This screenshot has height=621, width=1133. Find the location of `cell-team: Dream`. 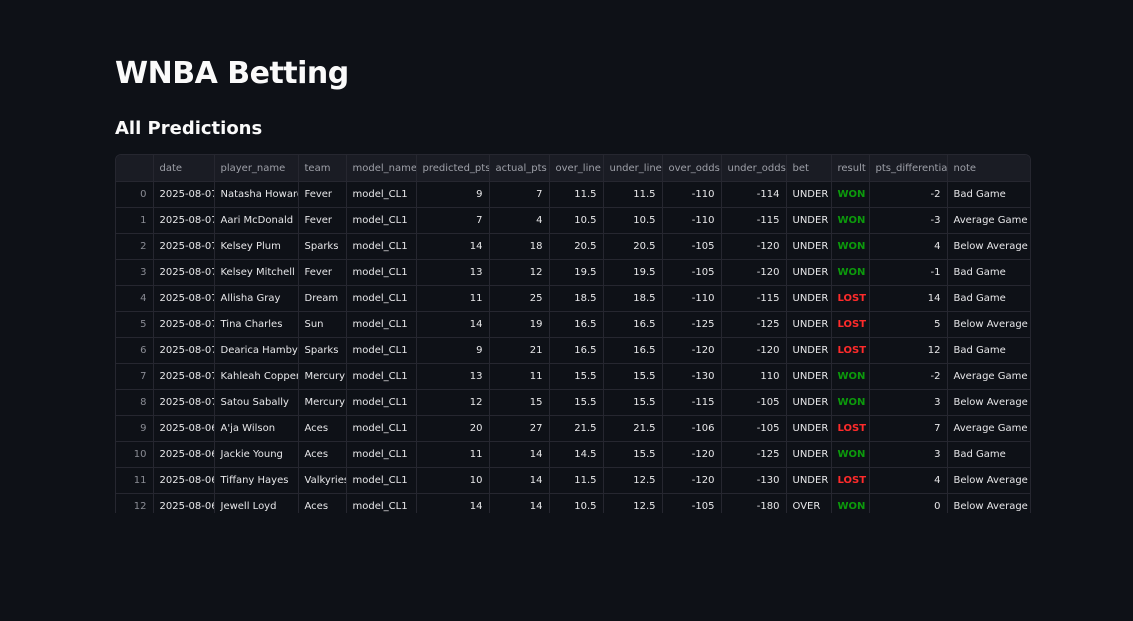

cell-team: Dream is located at coordinates (322, 298).